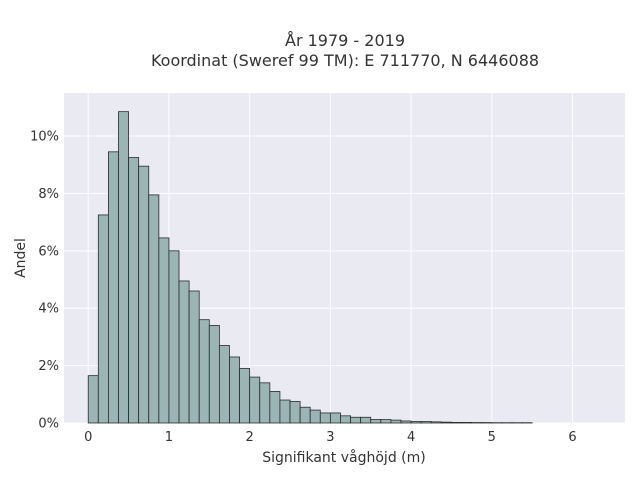  I want to click on y-tick-label: 4%, so click(48, 309).